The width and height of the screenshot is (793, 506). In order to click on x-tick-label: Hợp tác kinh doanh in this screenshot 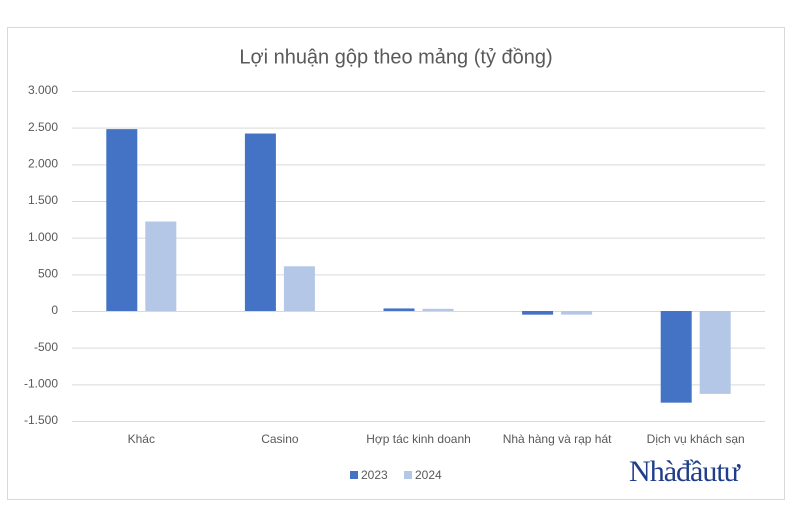, I will do `click(418, 439)`.